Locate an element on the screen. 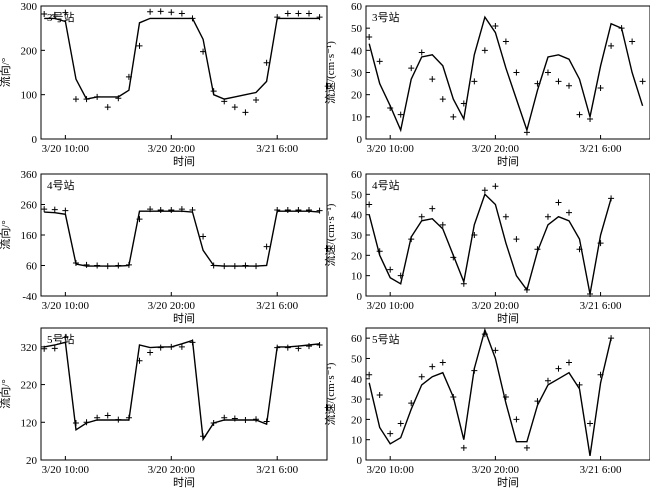  y-tick-label: 0 is located at coordinates (360, 140).